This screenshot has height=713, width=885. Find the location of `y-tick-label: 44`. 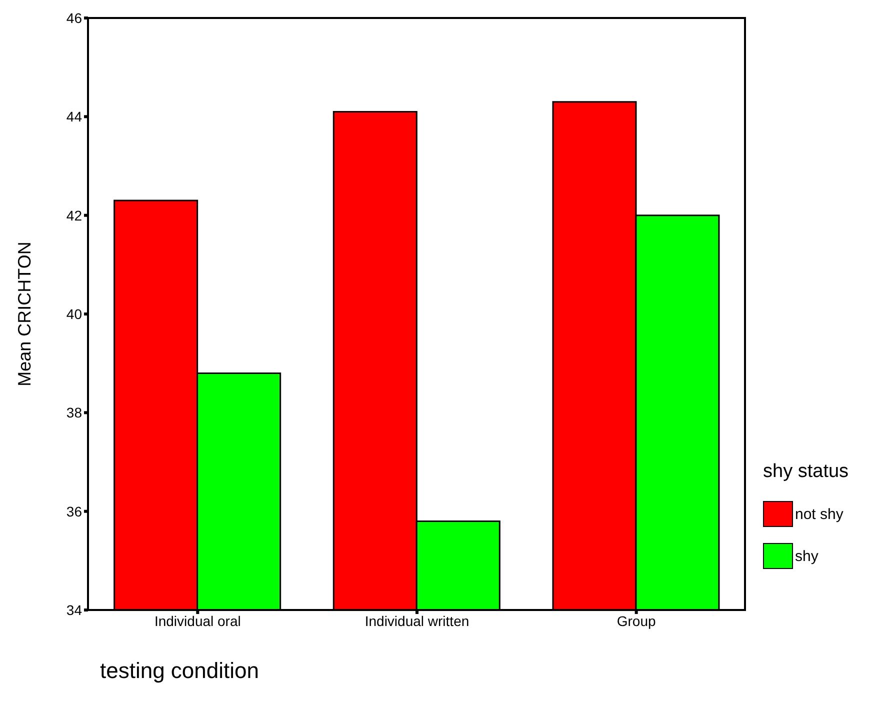

y-tick-label: 44 is located at coordinates (74, 116).